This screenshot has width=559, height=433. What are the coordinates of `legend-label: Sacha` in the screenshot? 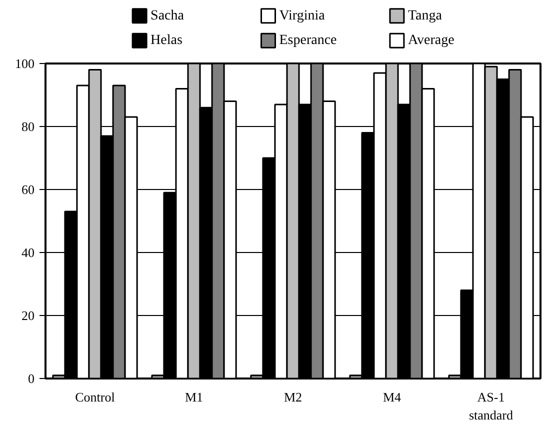 It's located at (167, 16).